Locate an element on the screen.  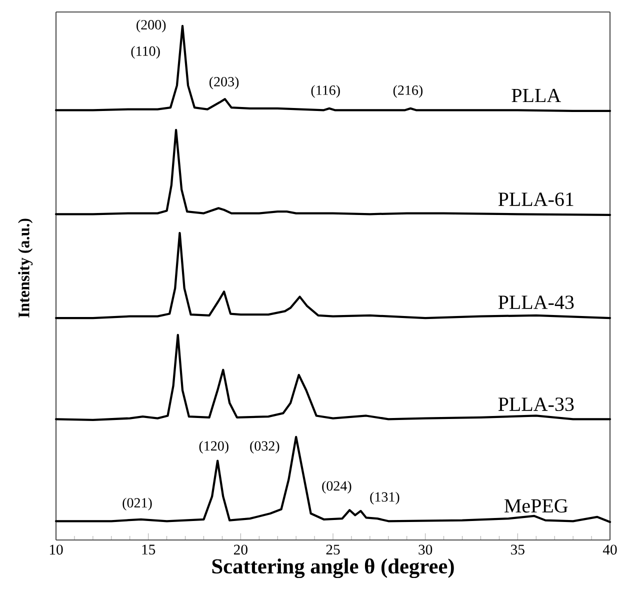
annotation: (021) is located at coordinates (137, 504).